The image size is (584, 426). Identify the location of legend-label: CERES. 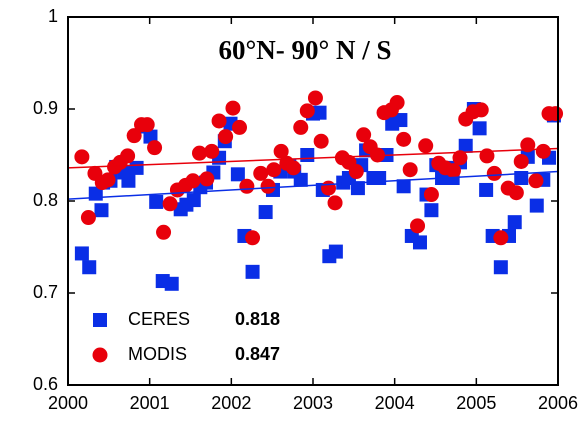
(159, 319).